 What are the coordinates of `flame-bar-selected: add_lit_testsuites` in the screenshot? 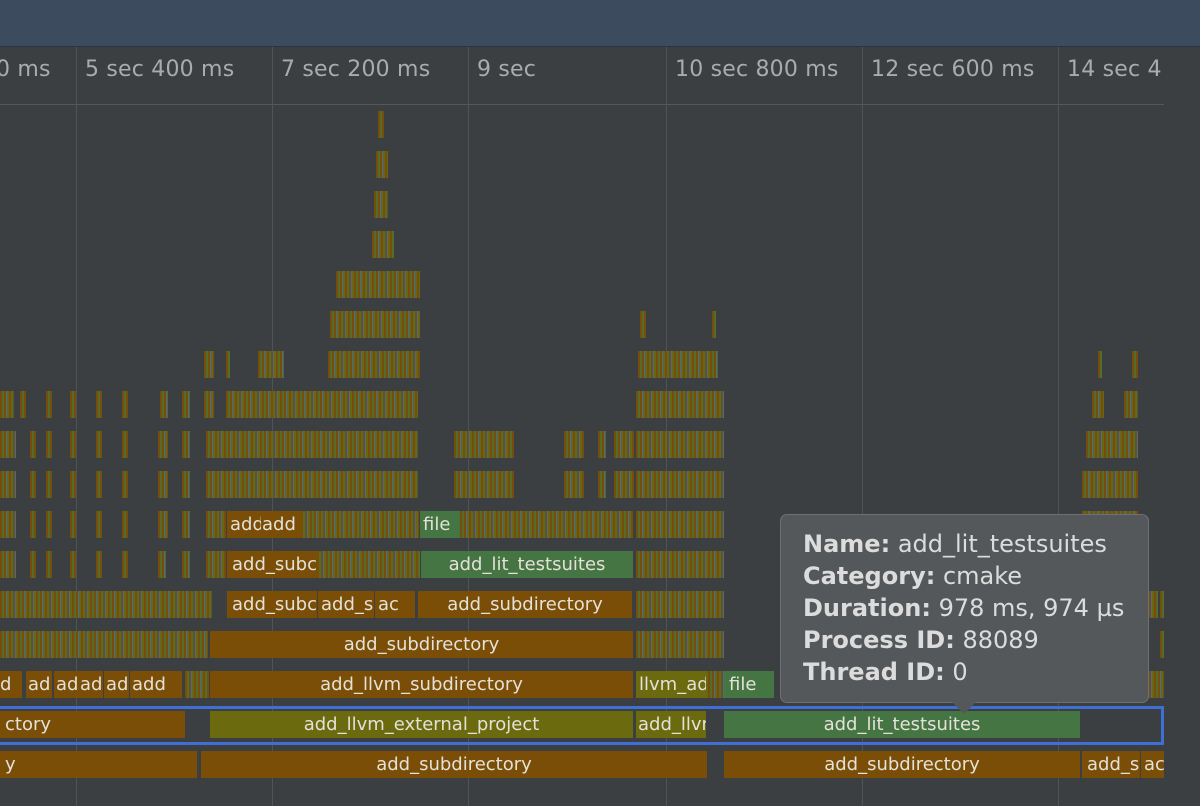 It's located at (902, 724).